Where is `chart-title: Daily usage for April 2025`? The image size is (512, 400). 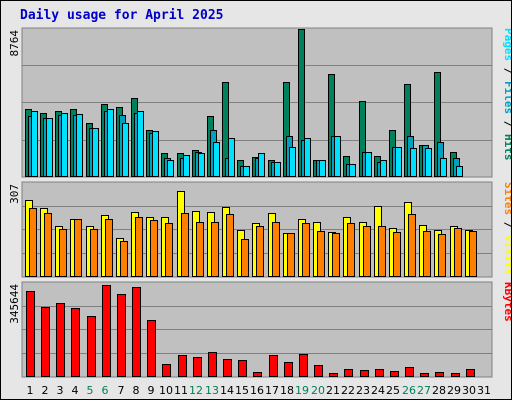 chart-title: Daily usage for April 2025 is located at coordinates (122, 15).